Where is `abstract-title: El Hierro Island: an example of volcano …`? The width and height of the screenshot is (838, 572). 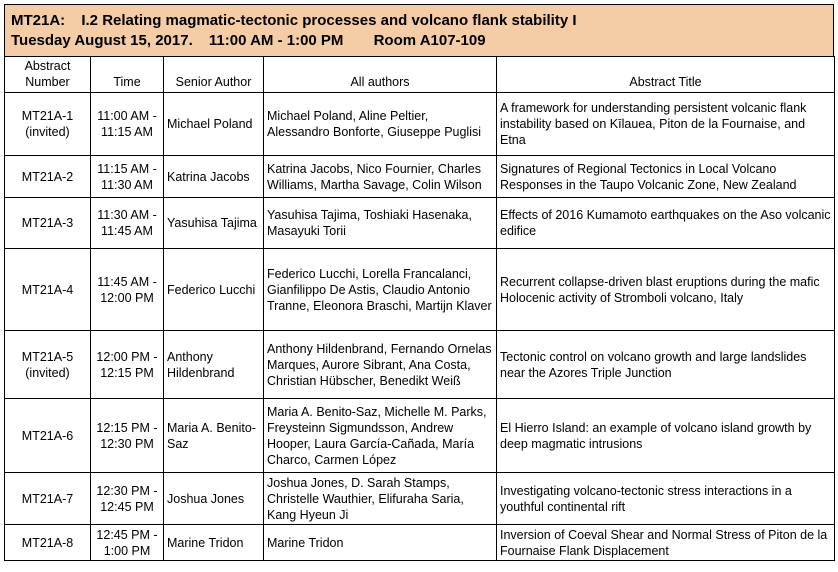 abstract-title: El Hierro Island: an example of volcano … is located at coordinates (665, 435).